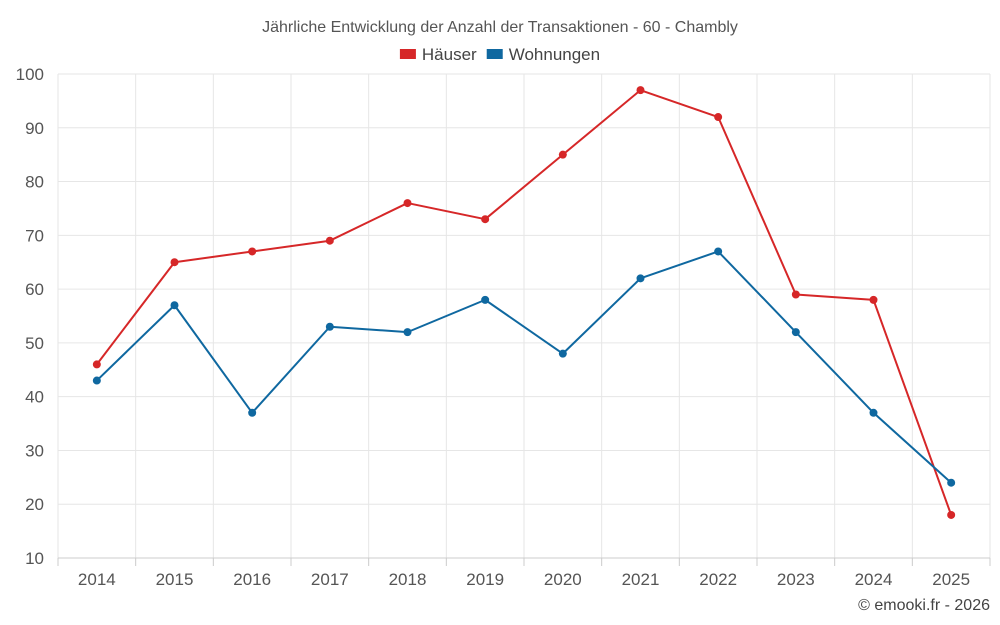 The height and width of the screenshot is (625, 1000). I want to click on x-tick-label: 2020, so click(563, 579).